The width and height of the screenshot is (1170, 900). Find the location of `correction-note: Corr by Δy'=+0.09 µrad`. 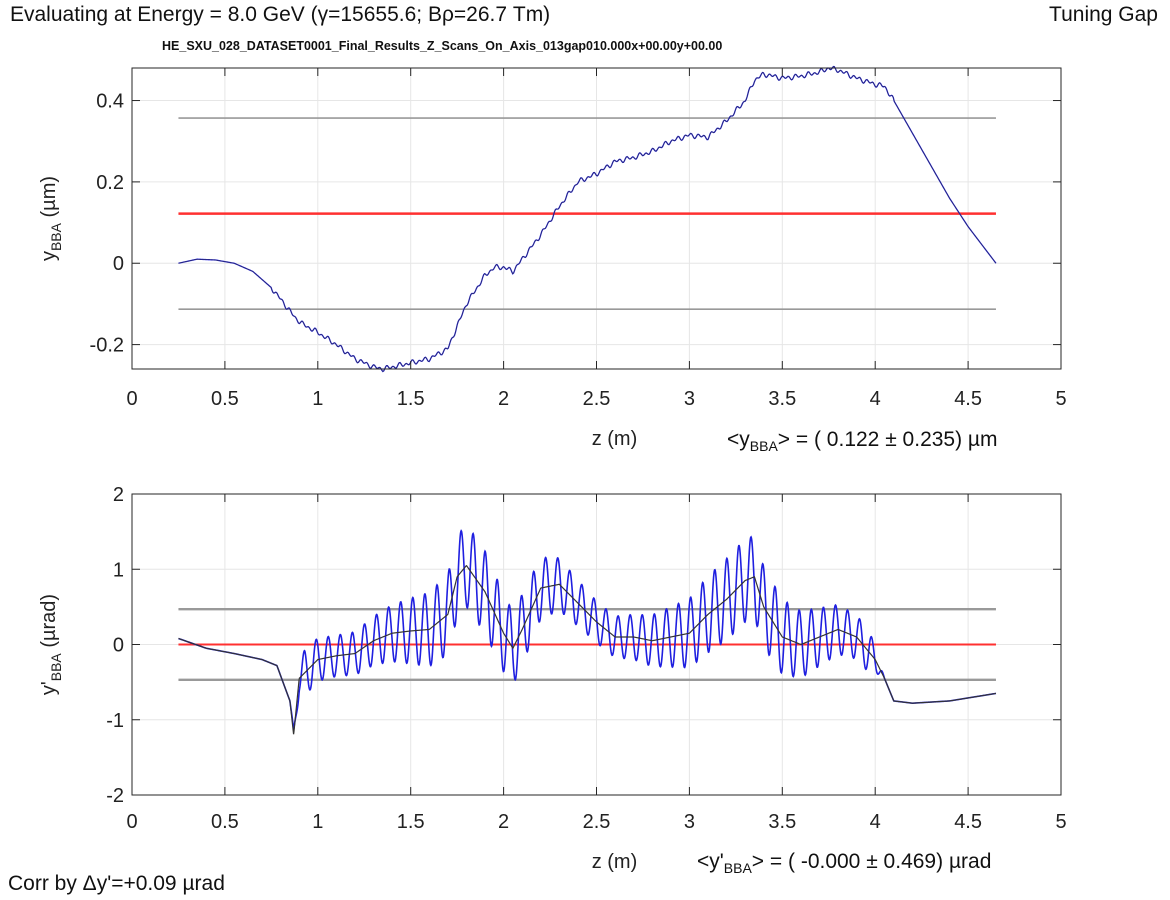

correction-note: Corr by Δy'=+0.09 µrad is located at coordinates (116, 883).